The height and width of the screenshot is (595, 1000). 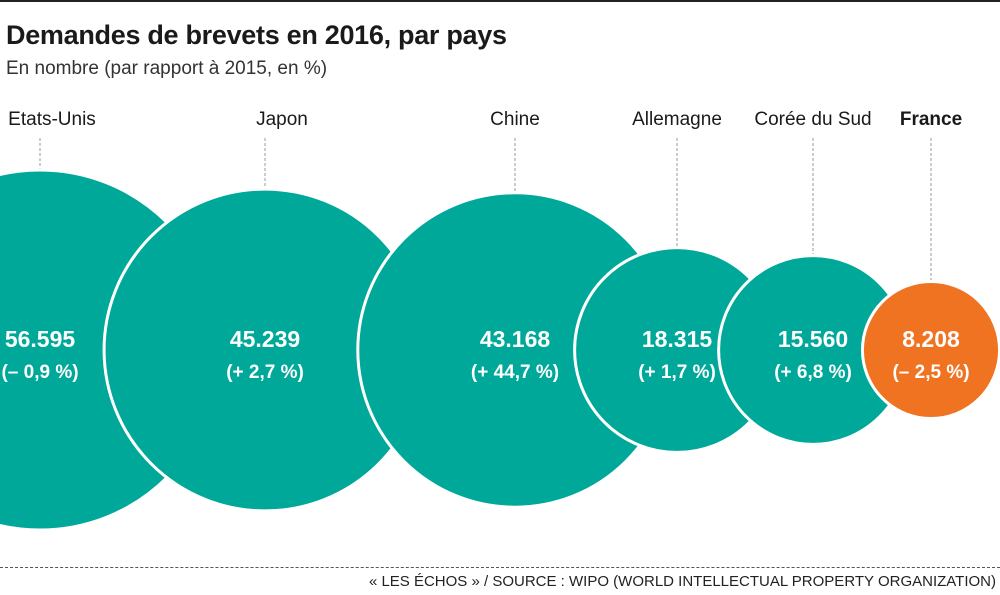 What do you see at coordinates (813, 339) in the screenshot?
I see `bubble-value-label: 15.560` at bounding box center [813, 339].